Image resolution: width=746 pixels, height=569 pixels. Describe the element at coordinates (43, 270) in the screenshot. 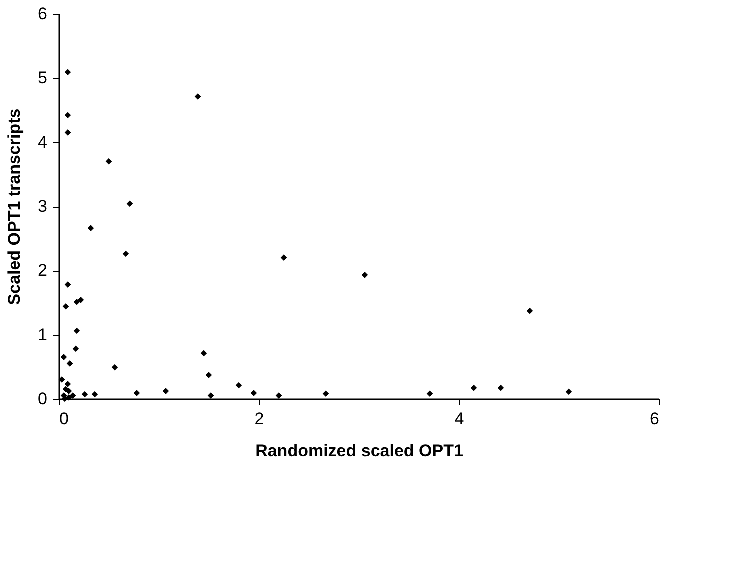

I see `y-tick-label: 2` at that location.